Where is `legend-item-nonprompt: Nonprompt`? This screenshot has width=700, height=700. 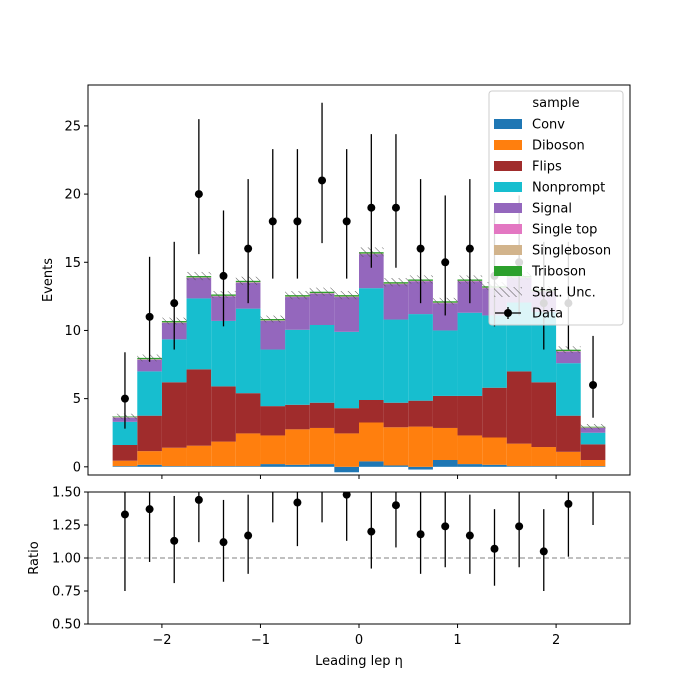 legend-item-nonprompt: Nonprompt is located at coordinates (549, 188).